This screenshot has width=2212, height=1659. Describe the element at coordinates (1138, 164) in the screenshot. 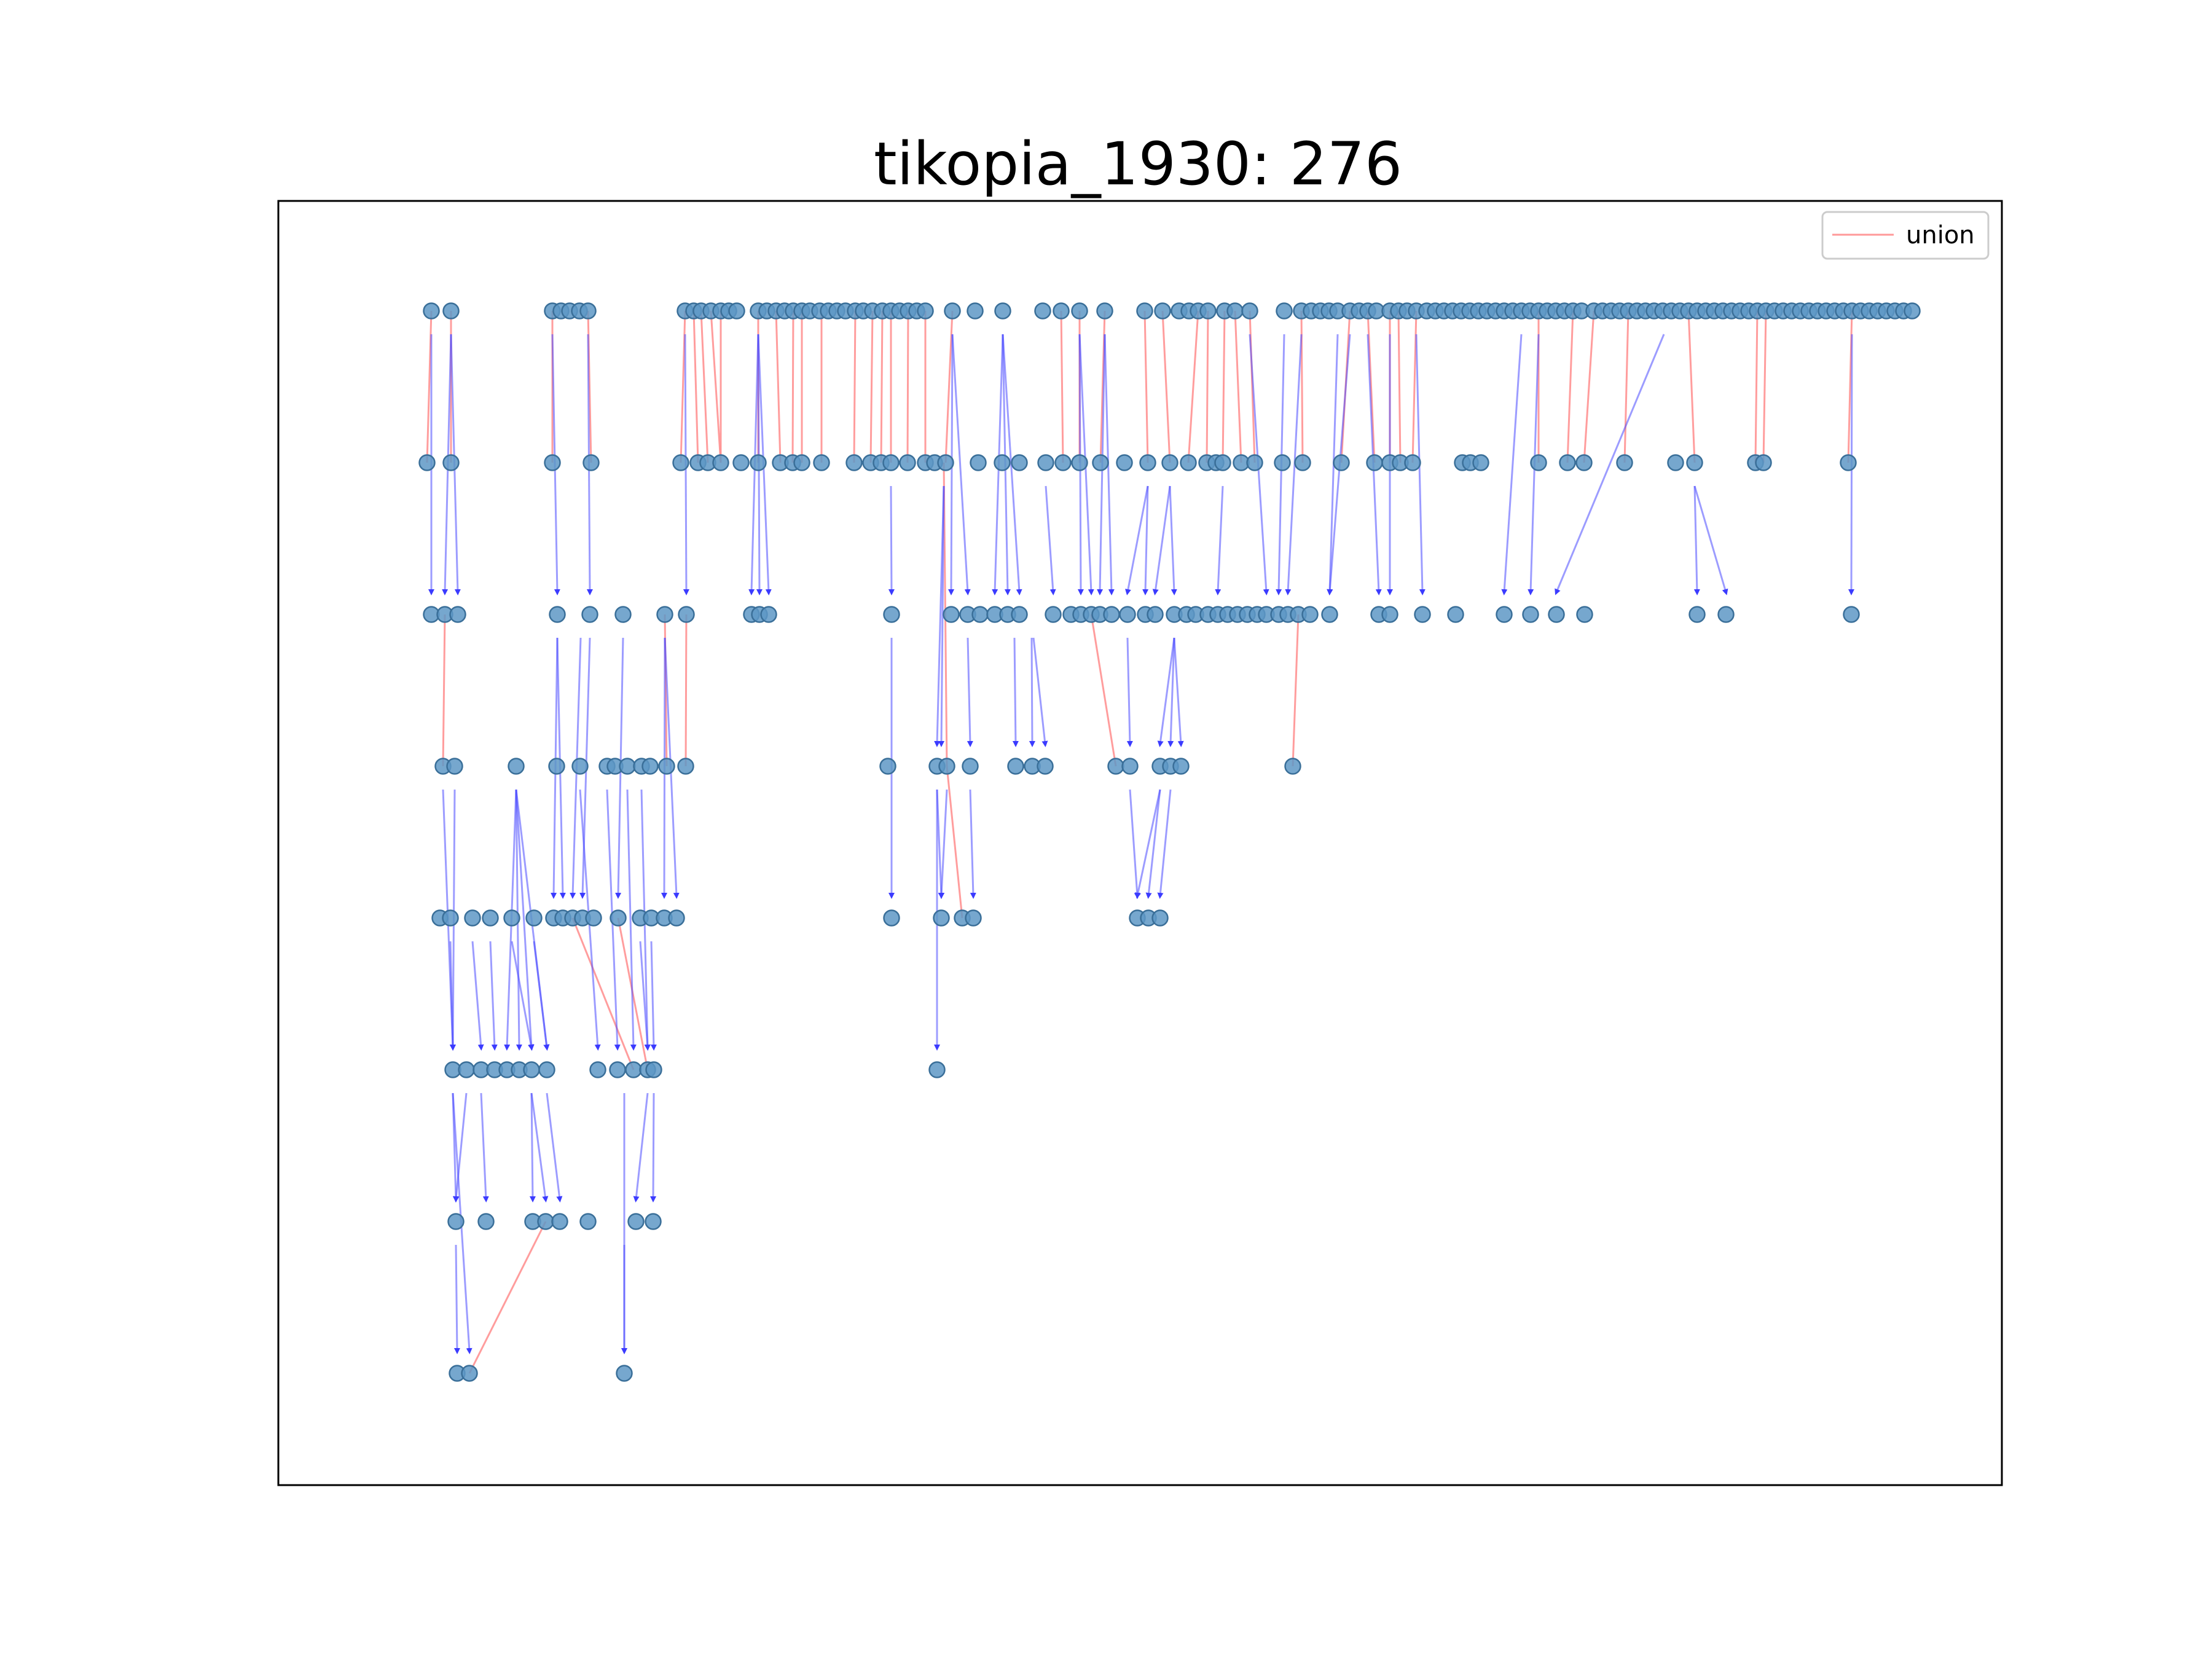

I see `chart-title: tikopia_1930: 276` at that location.